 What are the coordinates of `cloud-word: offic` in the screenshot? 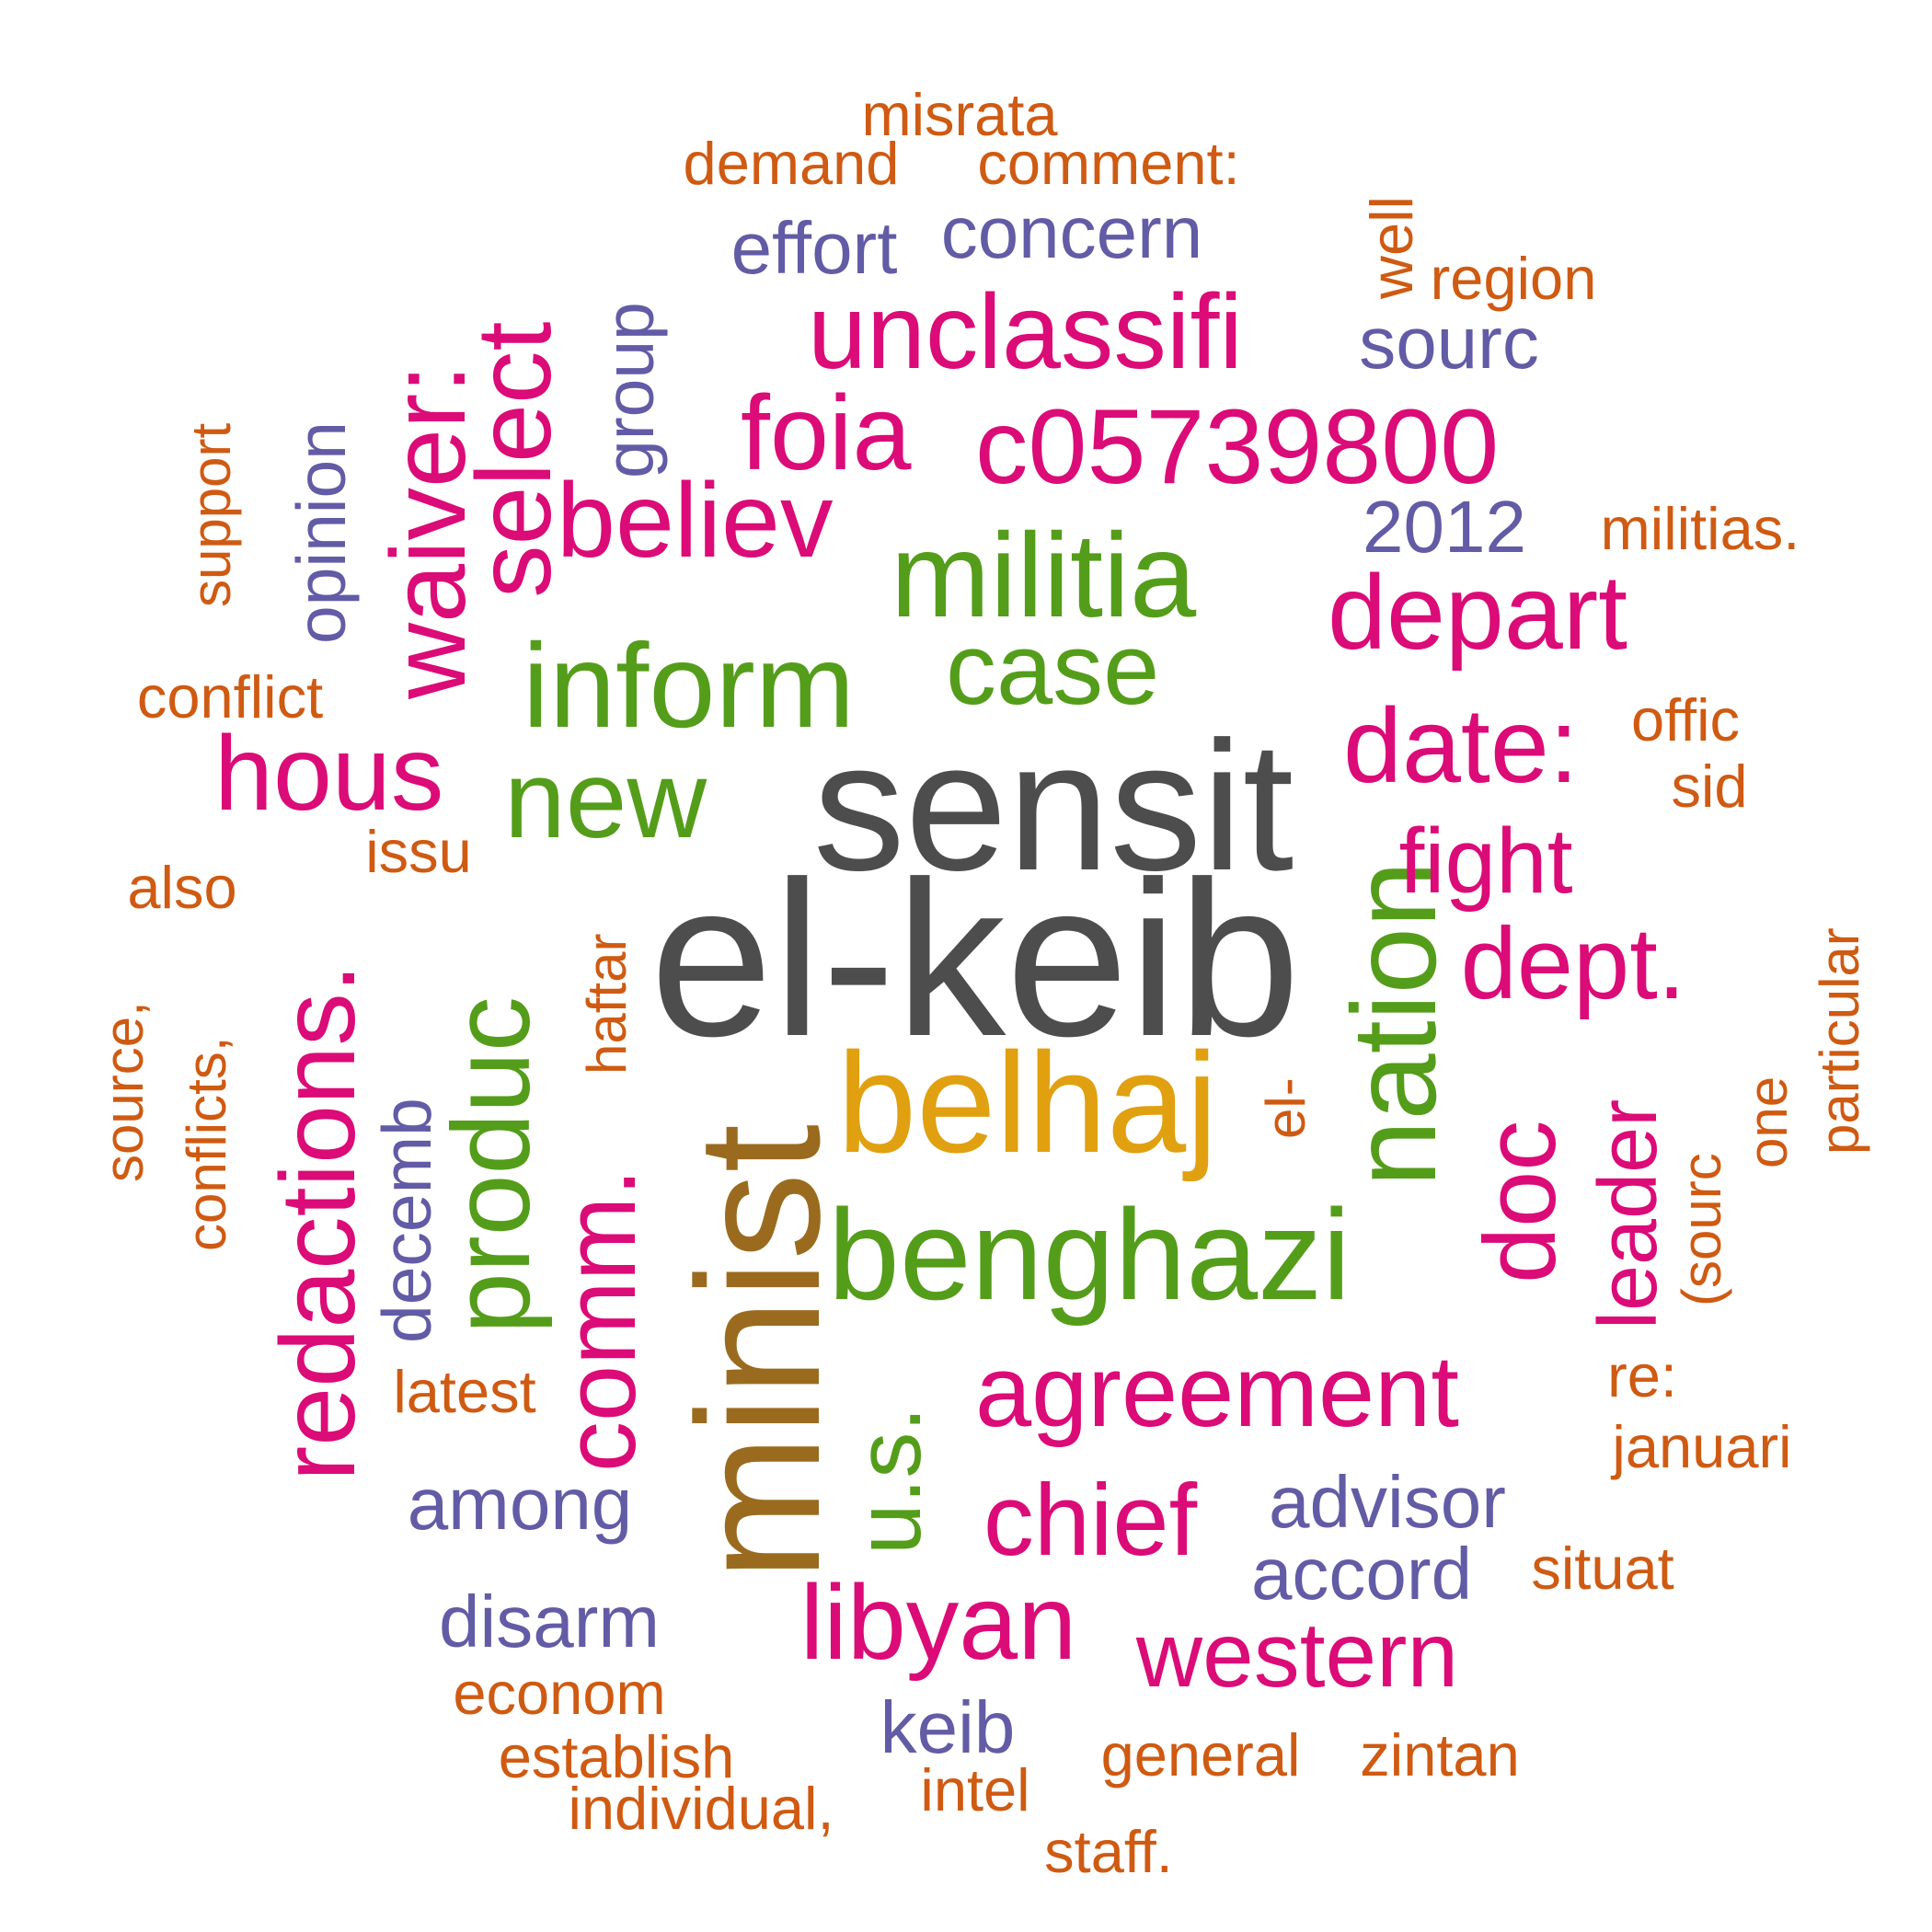 It's located at (1685, 719).